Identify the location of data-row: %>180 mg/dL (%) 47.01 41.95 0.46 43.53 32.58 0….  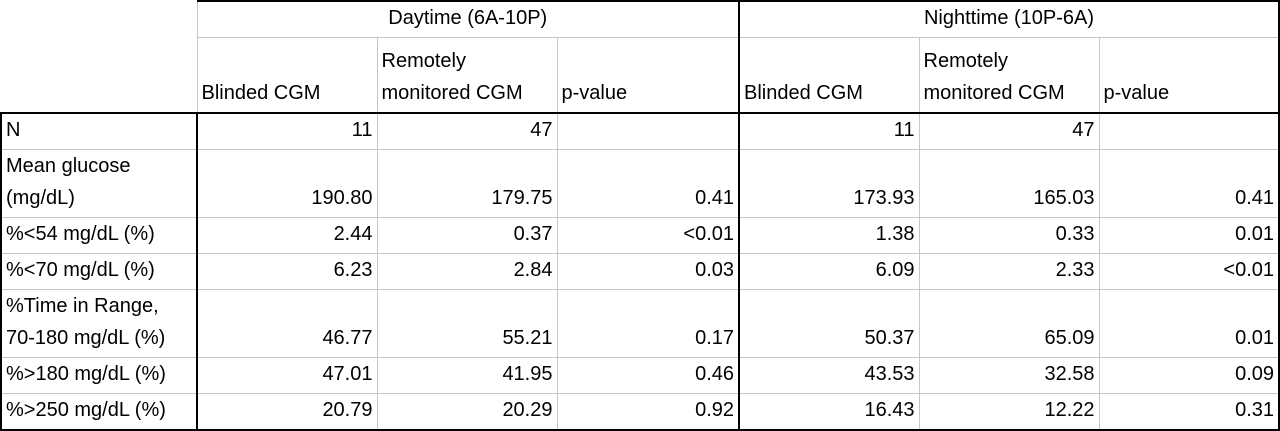
(640, 375).